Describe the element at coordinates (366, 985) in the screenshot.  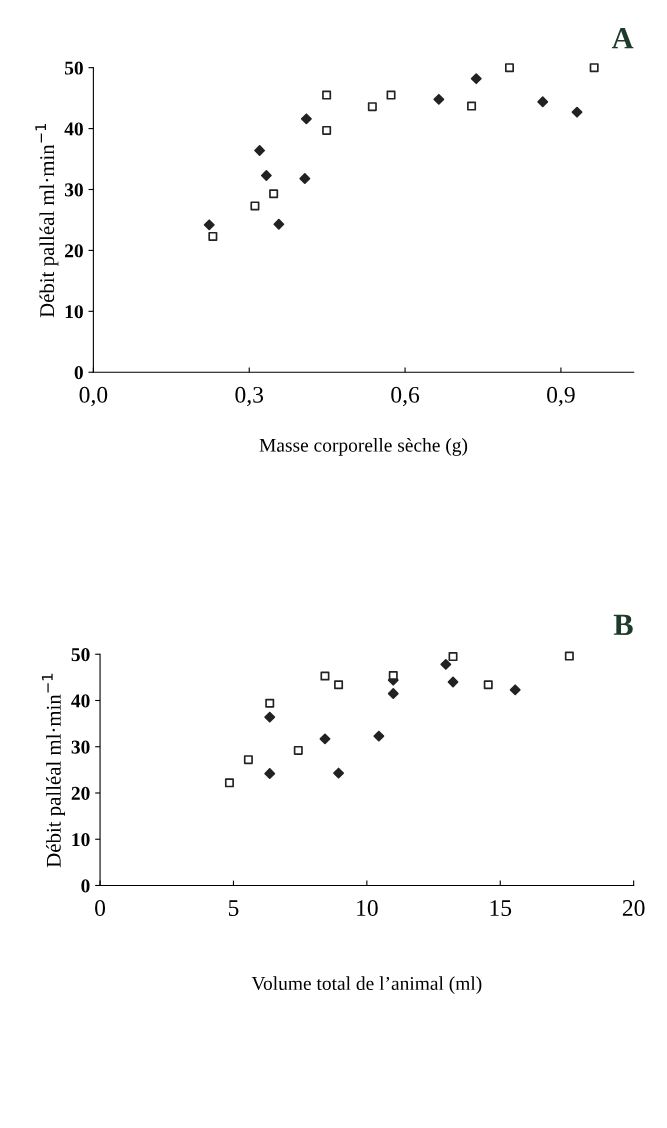
I see `x-axis-title: Volume total de l’animal (ml)` at that location.